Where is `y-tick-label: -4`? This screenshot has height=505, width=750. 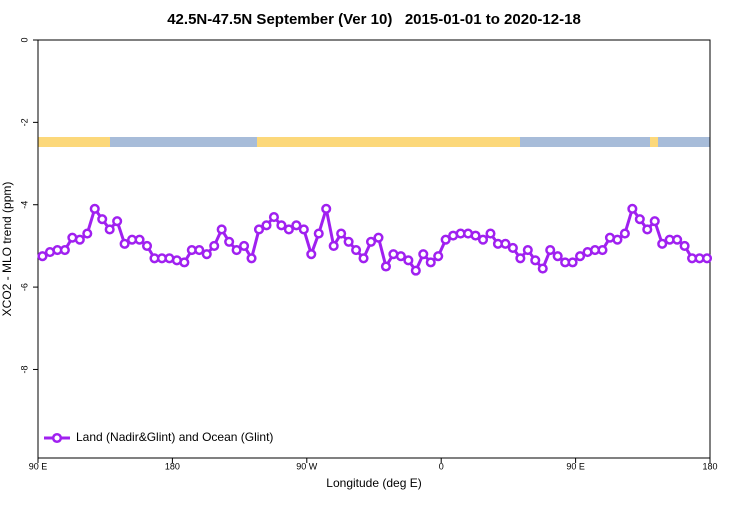
y-tick-label: -4 is located at coordinates (24, 205).